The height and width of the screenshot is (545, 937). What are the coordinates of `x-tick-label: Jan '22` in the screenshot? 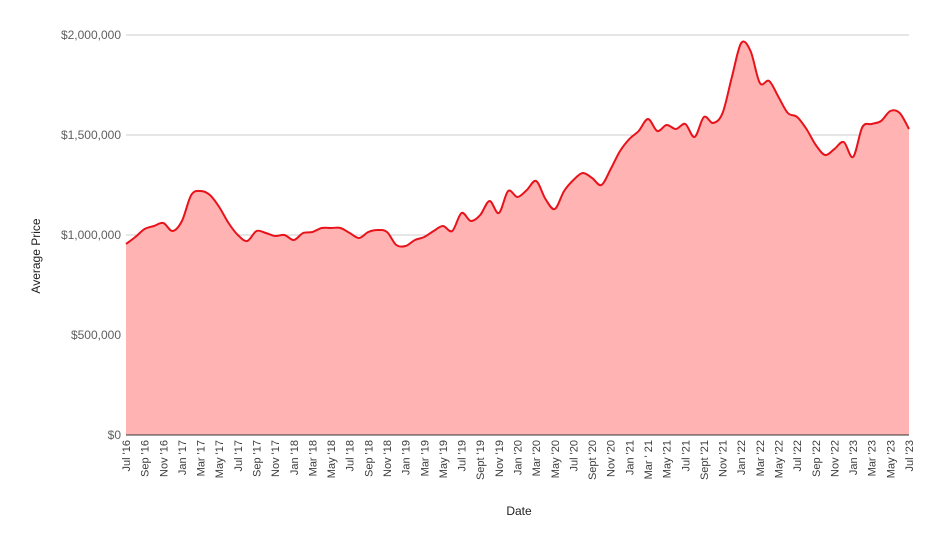 It's located at (742, 457).